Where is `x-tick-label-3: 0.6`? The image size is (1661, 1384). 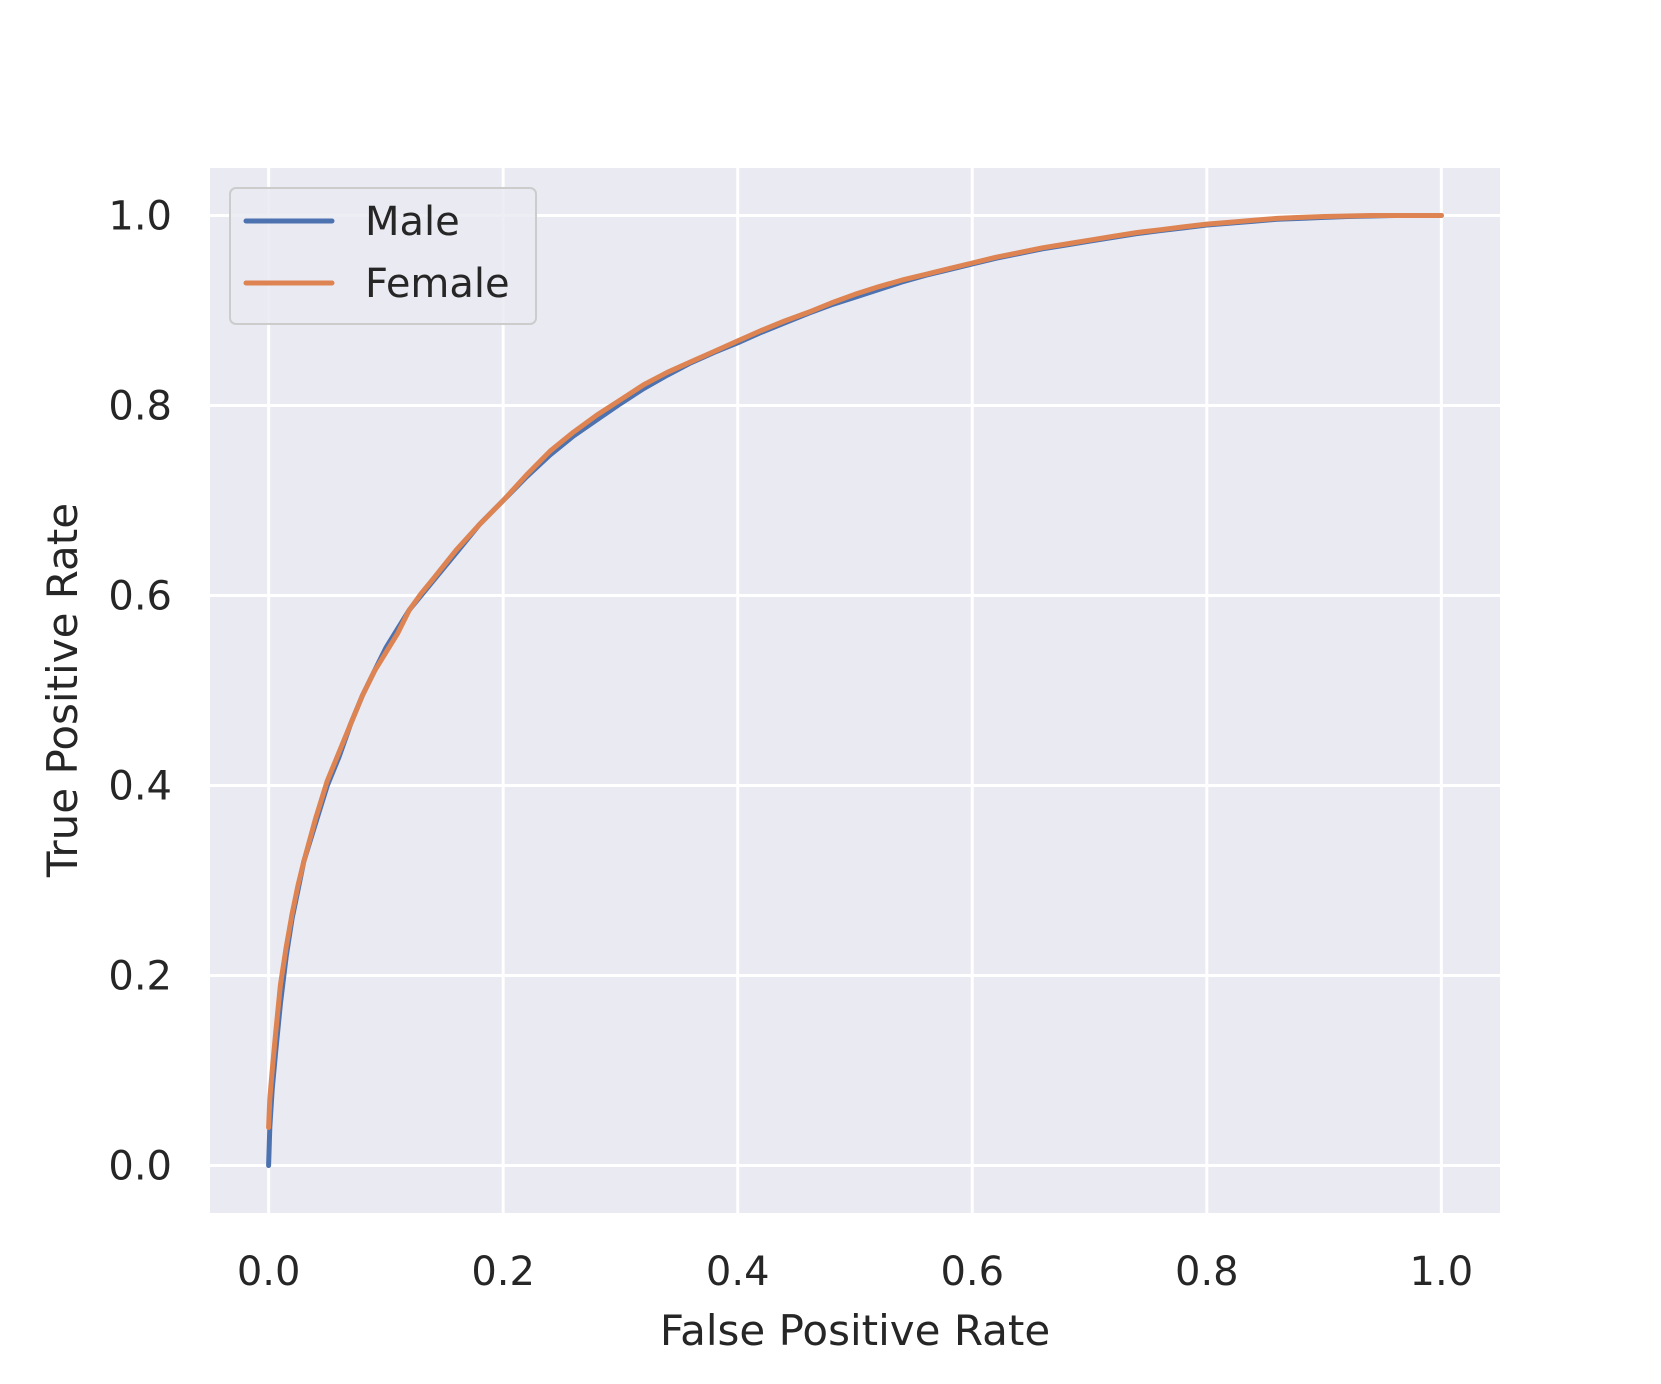 x-tick-label-3: 0.6 is located at coordinates (972, 1272).